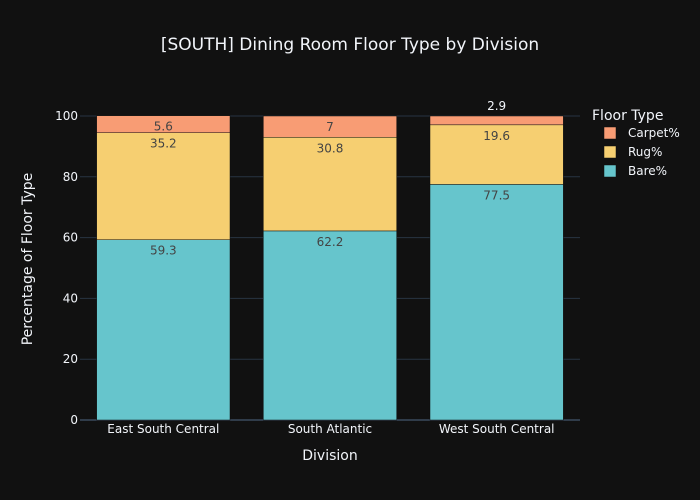 This screenshot has width=700, height=500. I want to click on y-tick-label: 0, so click(74, 420).